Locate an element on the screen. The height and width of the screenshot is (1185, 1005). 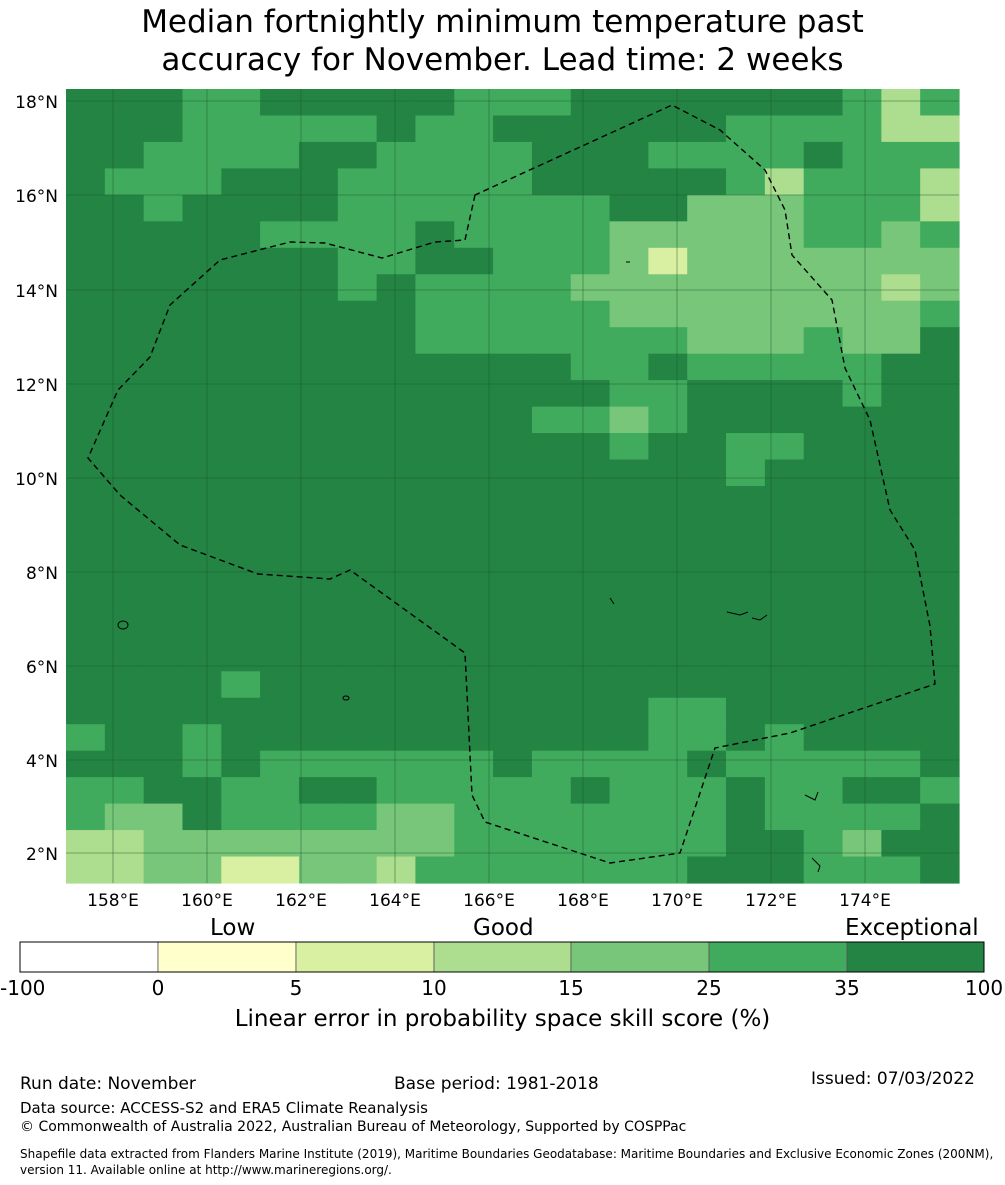
lon-tick-label: 166°E is located at coordinates (489, 901).